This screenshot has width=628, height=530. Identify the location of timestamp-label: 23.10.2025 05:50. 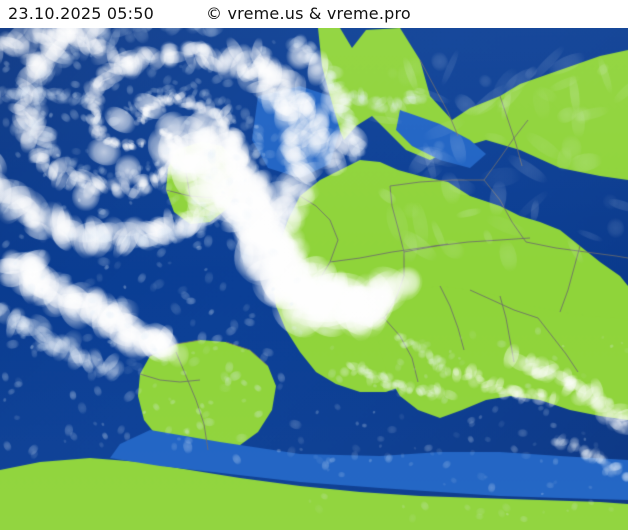
(81, 13).